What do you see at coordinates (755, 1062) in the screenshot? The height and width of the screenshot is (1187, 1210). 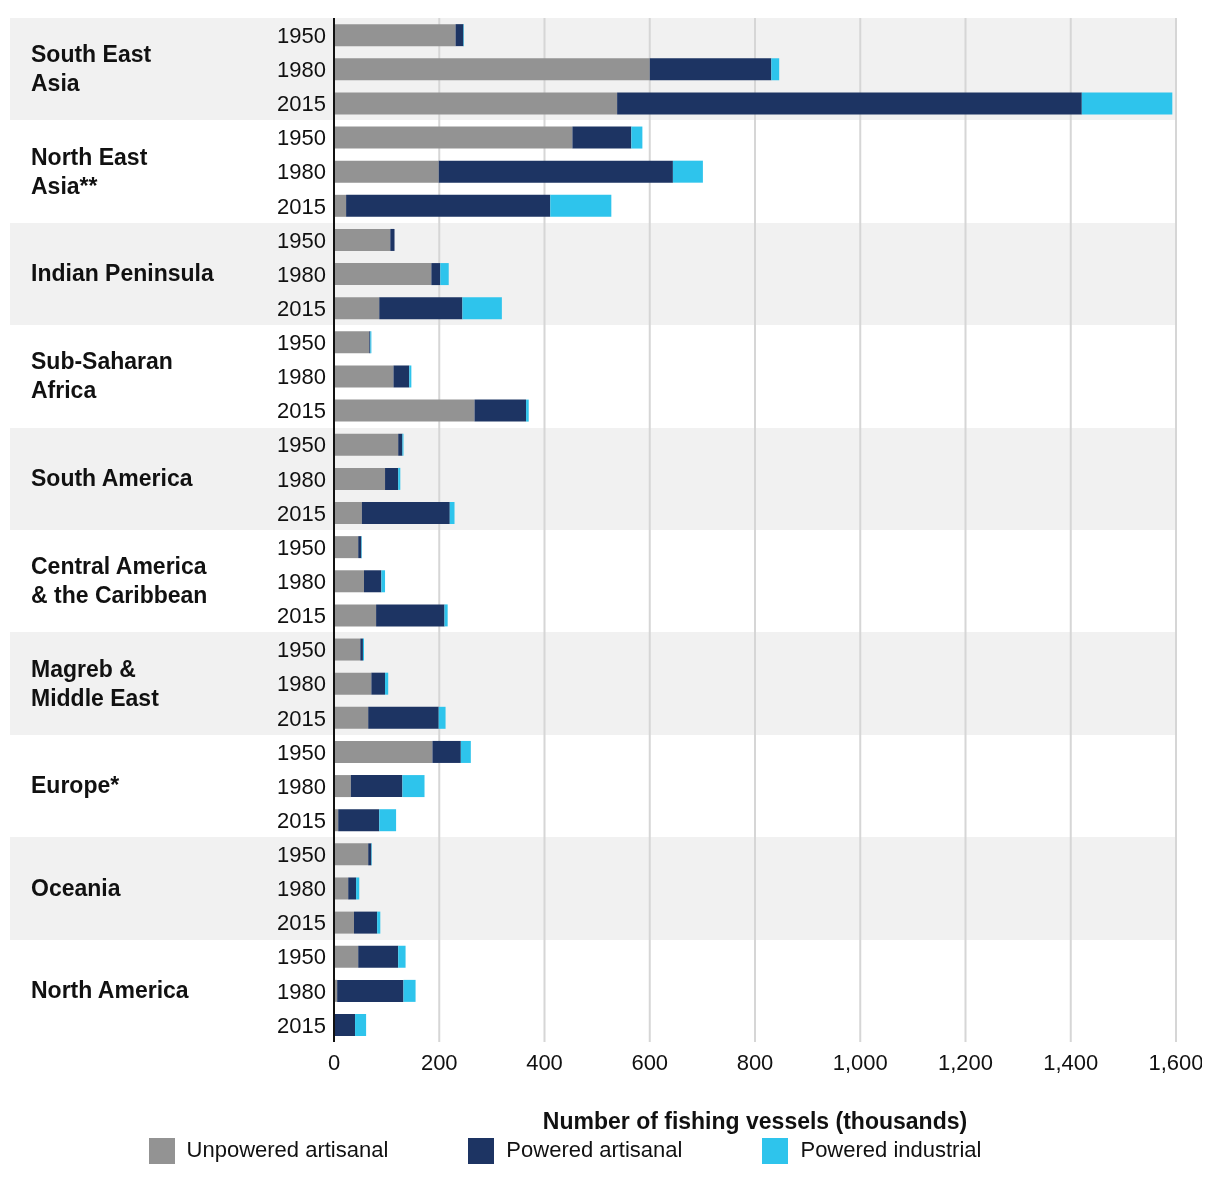 I see `x-tick-label: 800` at bounding box center [755, 1062].